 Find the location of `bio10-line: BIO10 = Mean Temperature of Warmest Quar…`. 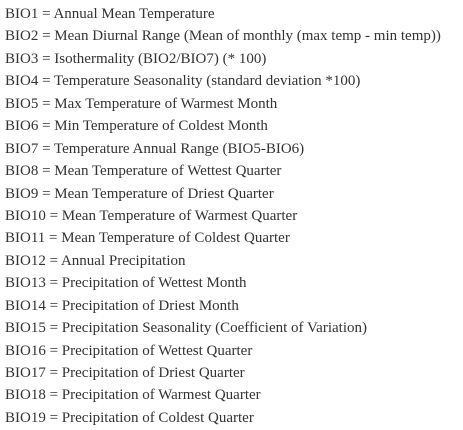

bio10-line: BIO10 = Mean Temperature of Warmest Quar… is located at coordinates (151, 215).